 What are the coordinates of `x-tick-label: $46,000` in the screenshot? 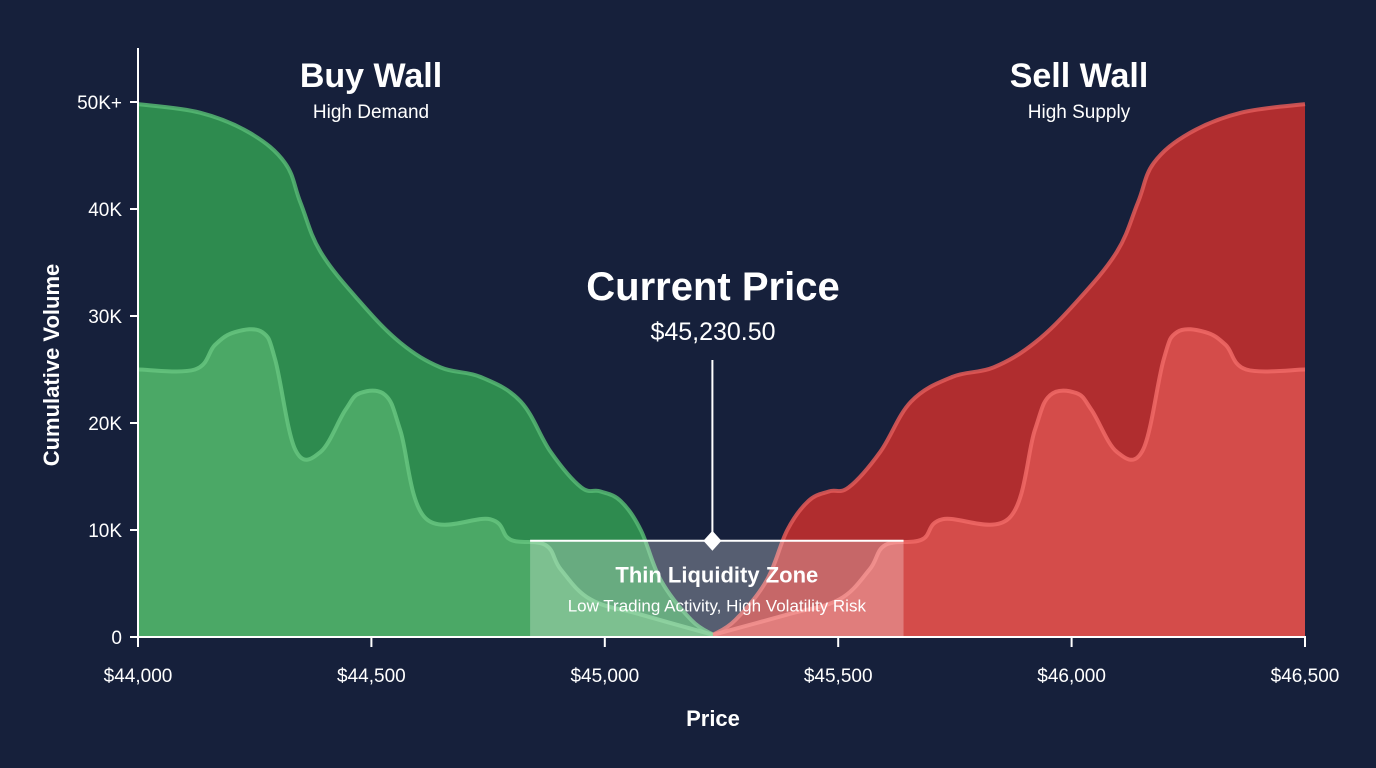 It's located at (1071, 676).